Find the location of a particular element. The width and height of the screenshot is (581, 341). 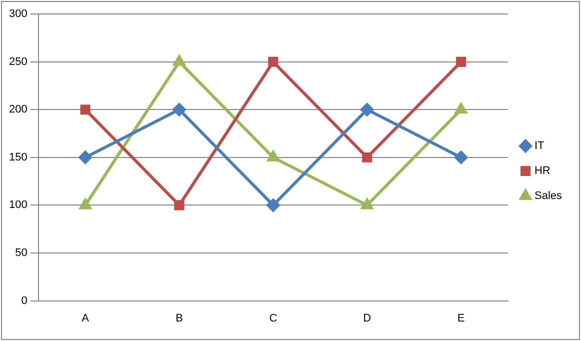

y-tick-label: 150 is located at coordinates (18, 157).